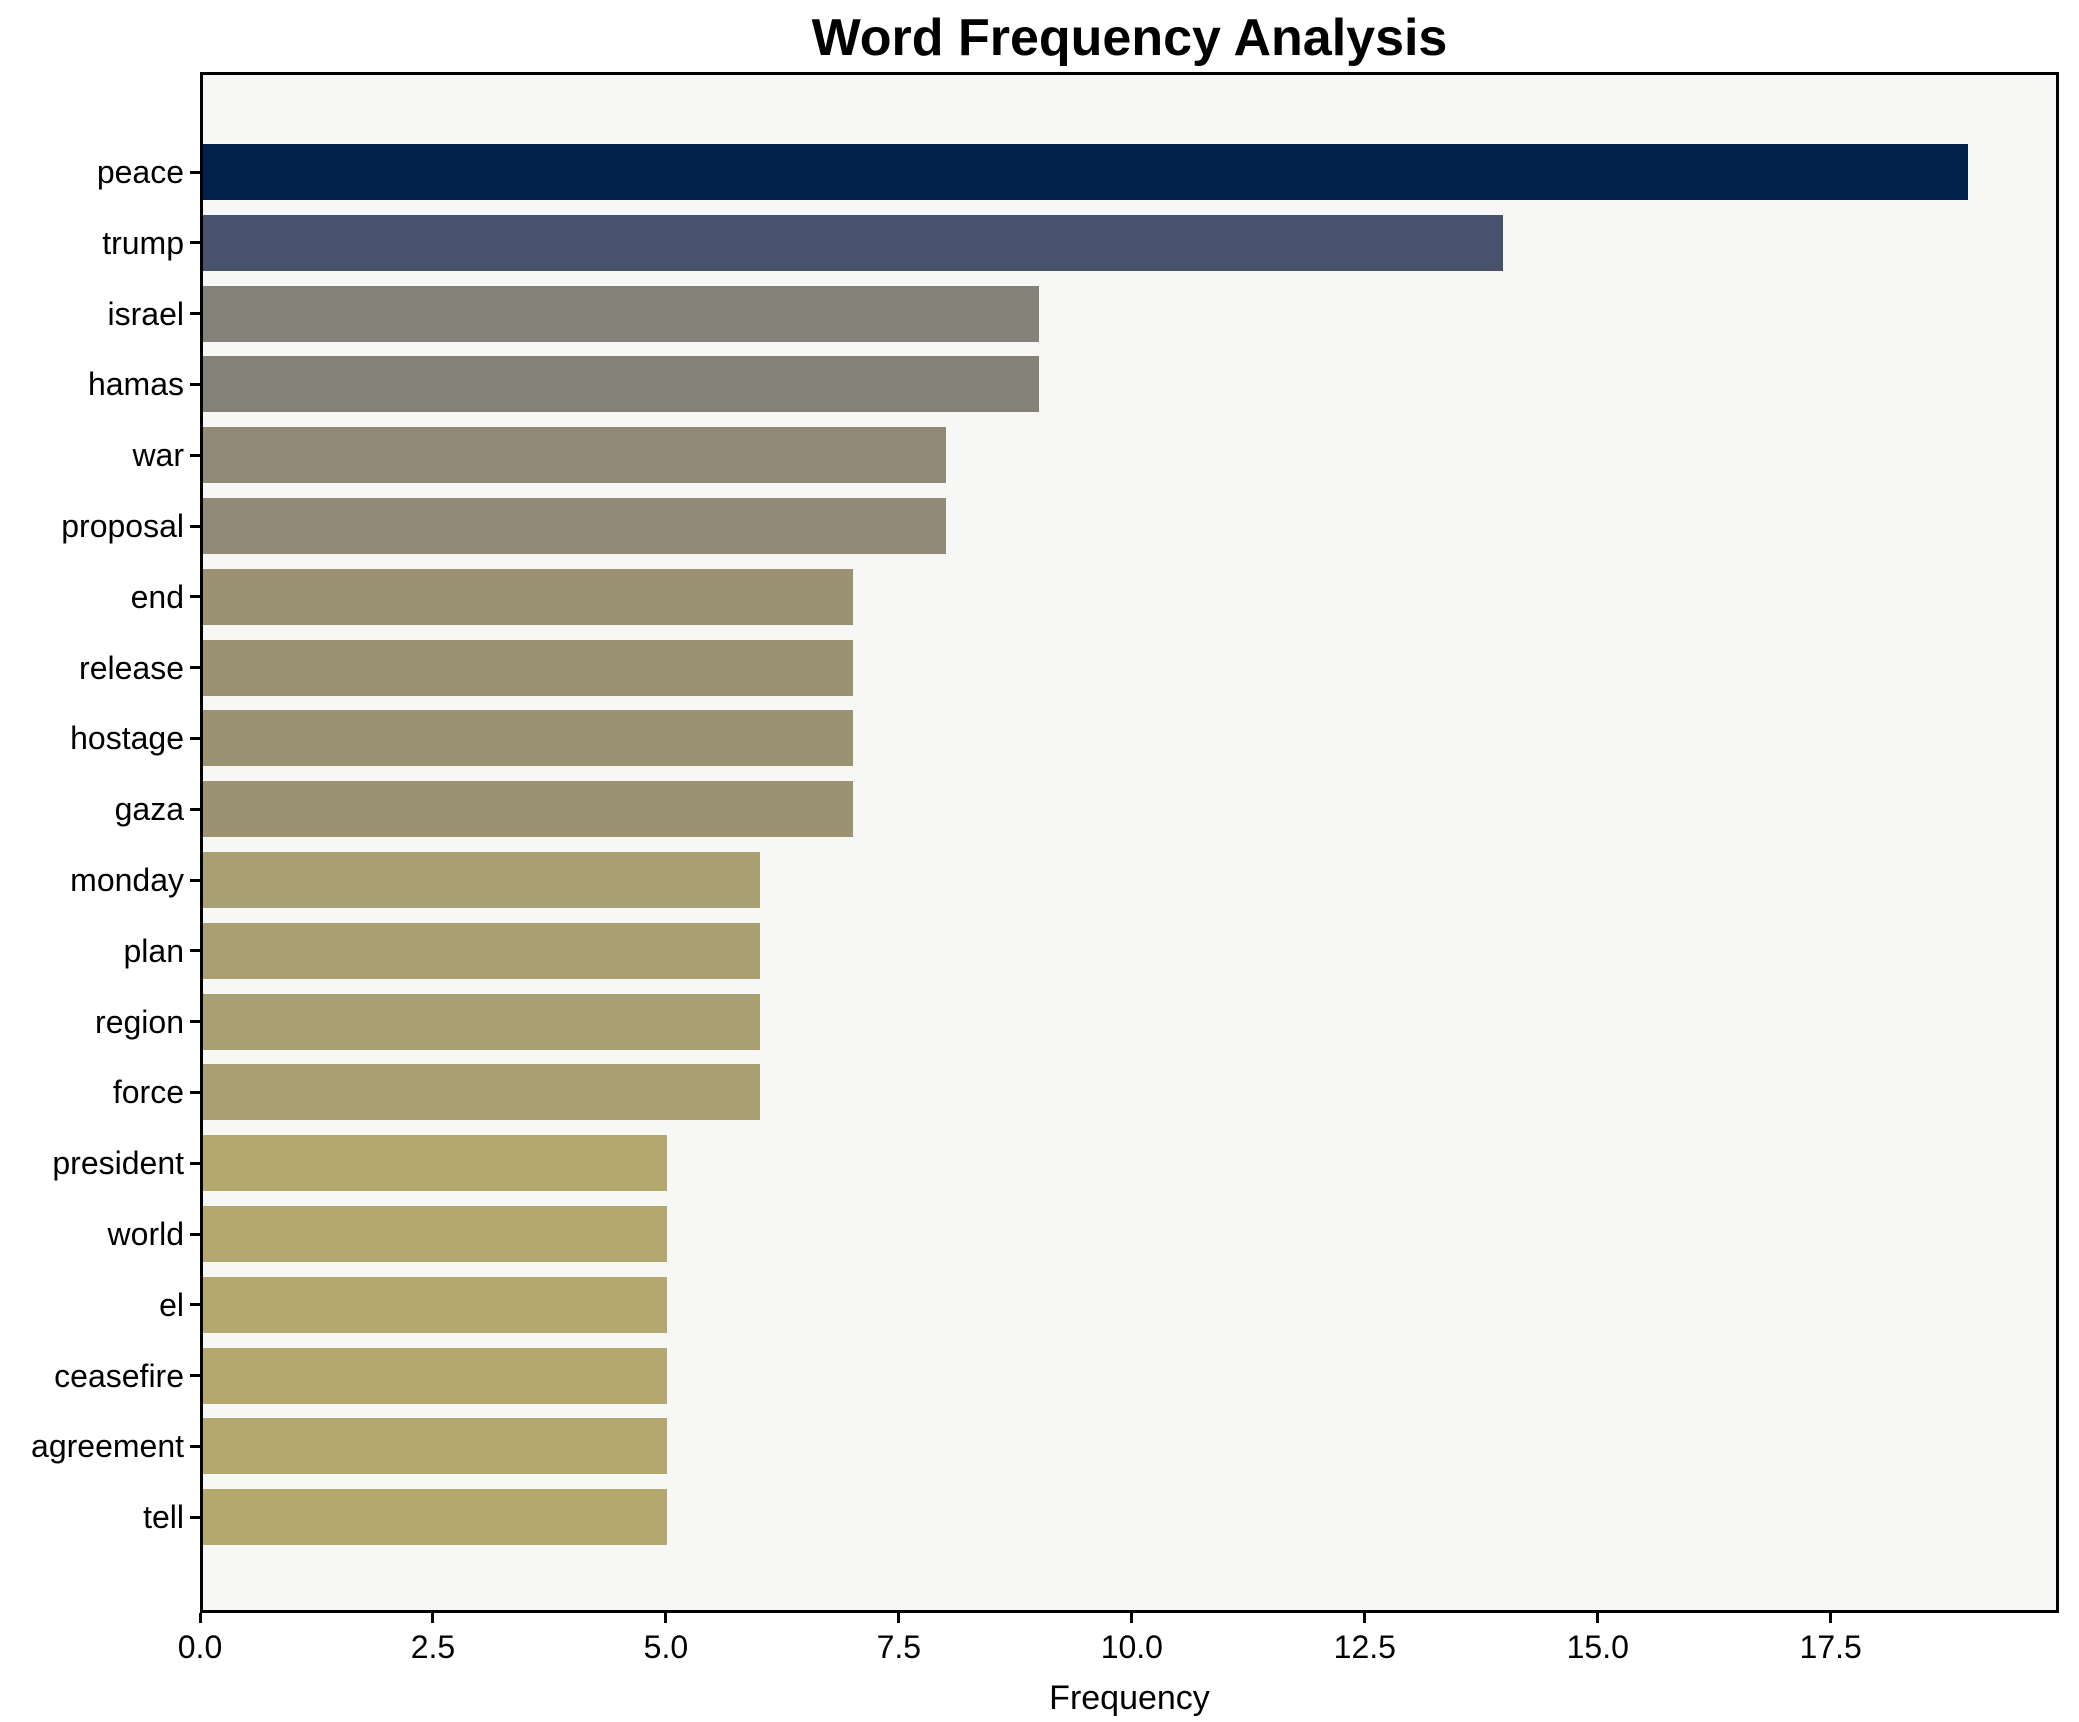 The height and width of the screenshot is (1722, 2079). What do you see at coordinates (122, 526) in the screenshot?
I see `y-label-proposal: proposal` at bounding box center [122, 526].